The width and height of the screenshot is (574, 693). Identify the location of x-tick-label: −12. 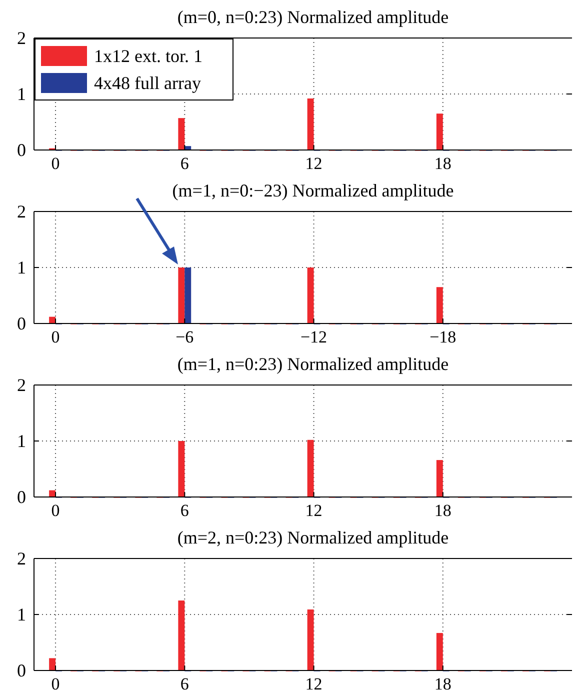
(314, 337).